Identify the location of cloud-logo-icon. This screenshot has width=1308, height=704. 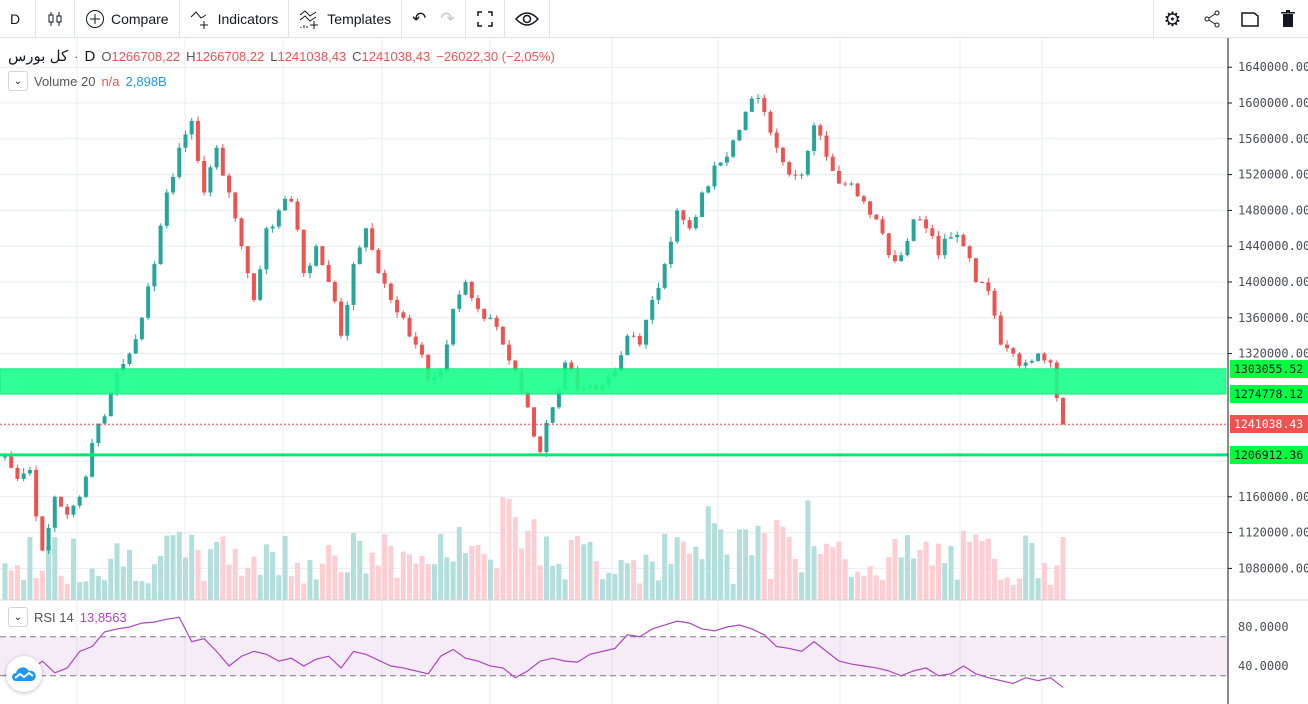
(24, 674).